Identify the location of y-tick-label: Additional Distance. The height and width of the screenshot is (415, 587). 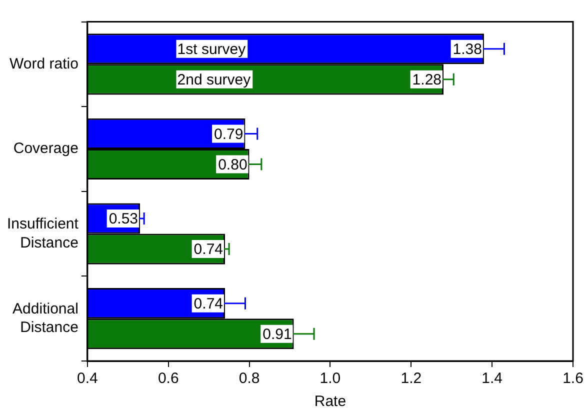
(45, 318).